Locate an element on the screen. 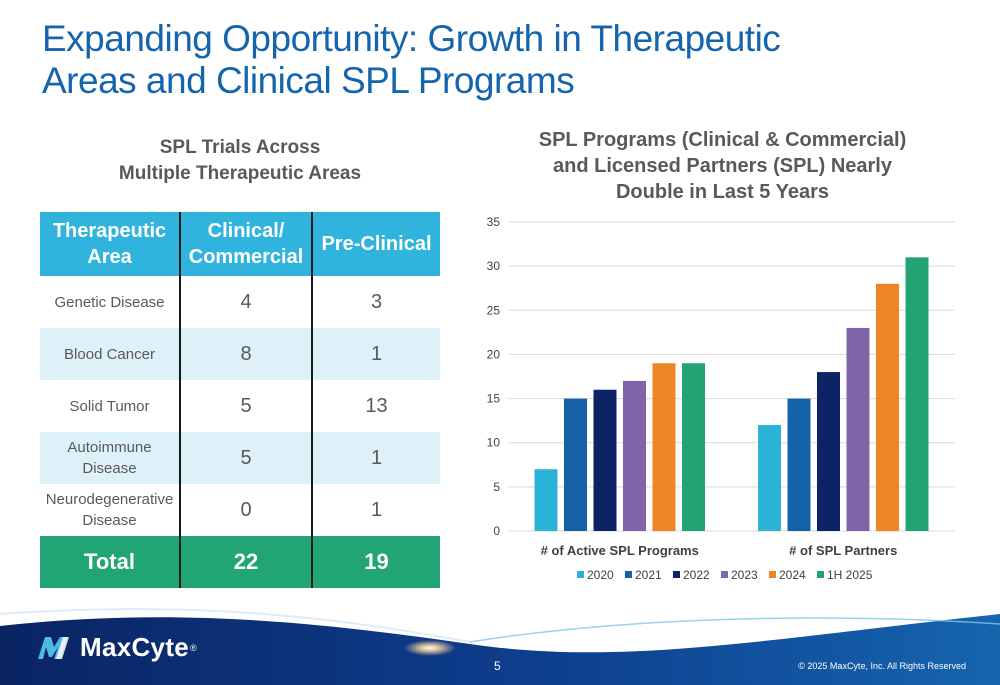  table-total-row: Total 22 19 is located at coordinates (240, 562).